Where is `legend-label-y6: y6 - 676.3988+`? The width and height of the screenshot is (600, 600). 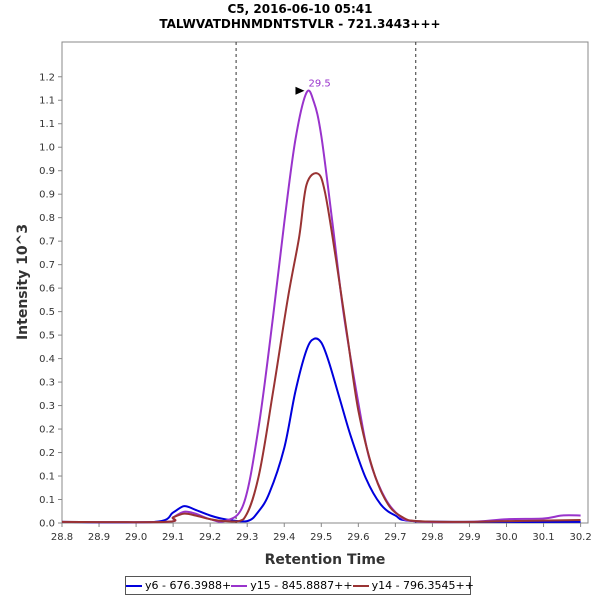
legend-label-y6: y6 - 676.3988+ is located at coordinates (188, 585).